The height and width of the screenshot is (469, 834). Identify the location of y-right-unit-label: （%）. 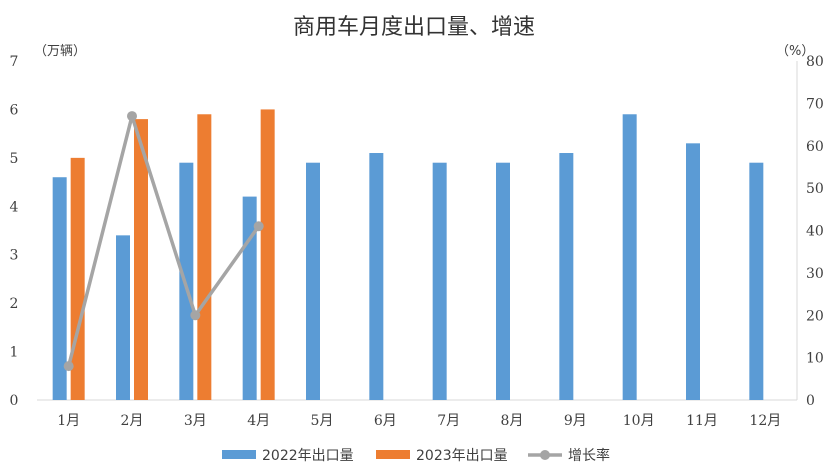
(795, 51).